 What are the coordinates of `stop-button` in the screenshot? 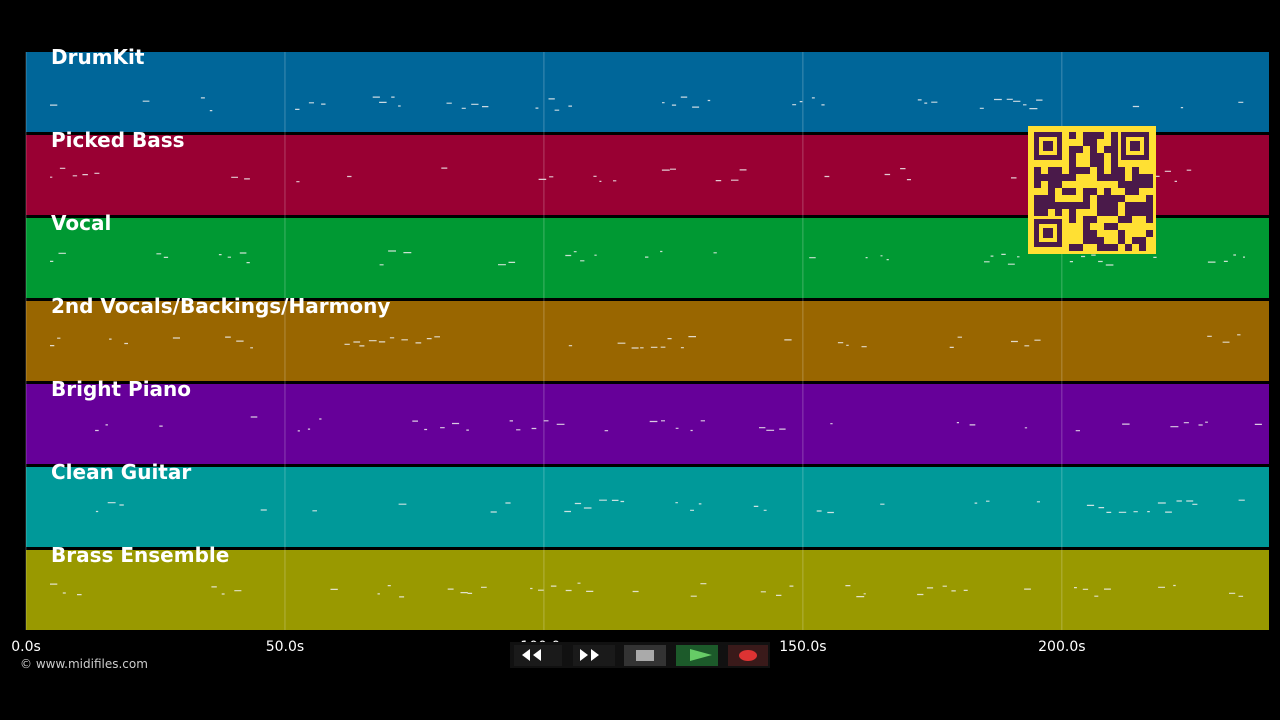 It's located at (645, 655).